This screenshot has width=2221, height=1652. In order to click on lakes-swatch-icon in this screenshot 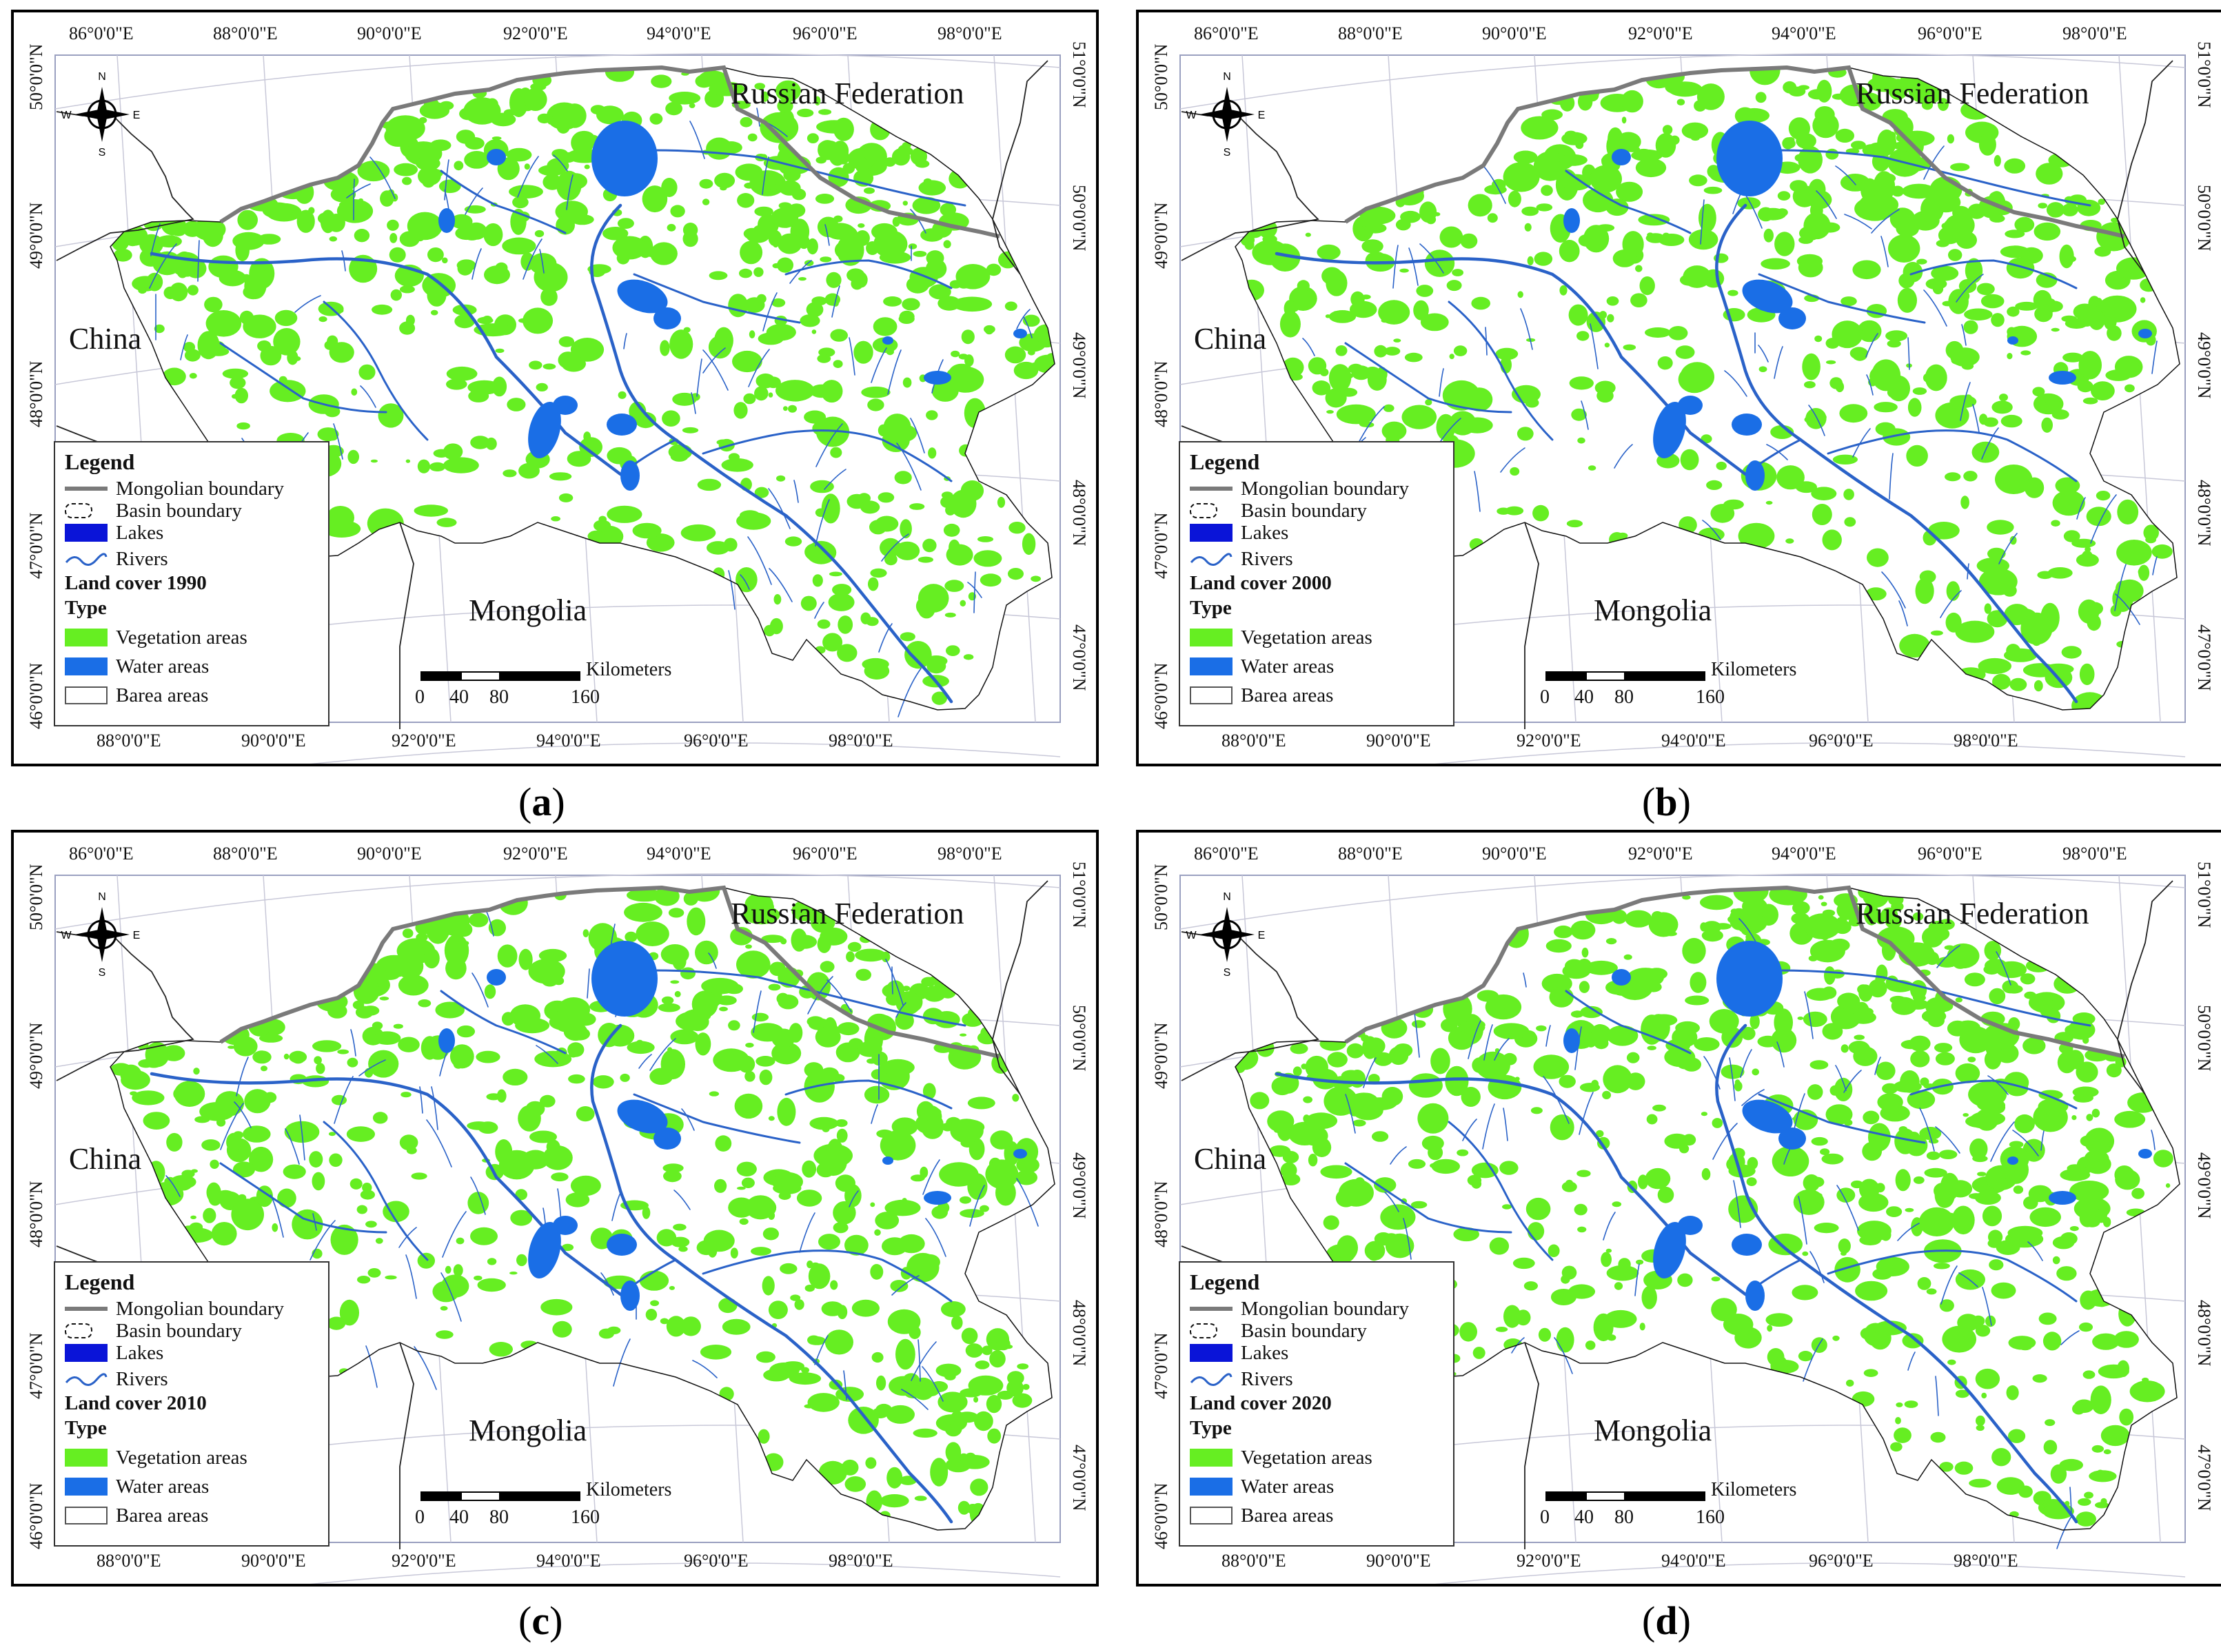, I will do `click(86, 533)`.